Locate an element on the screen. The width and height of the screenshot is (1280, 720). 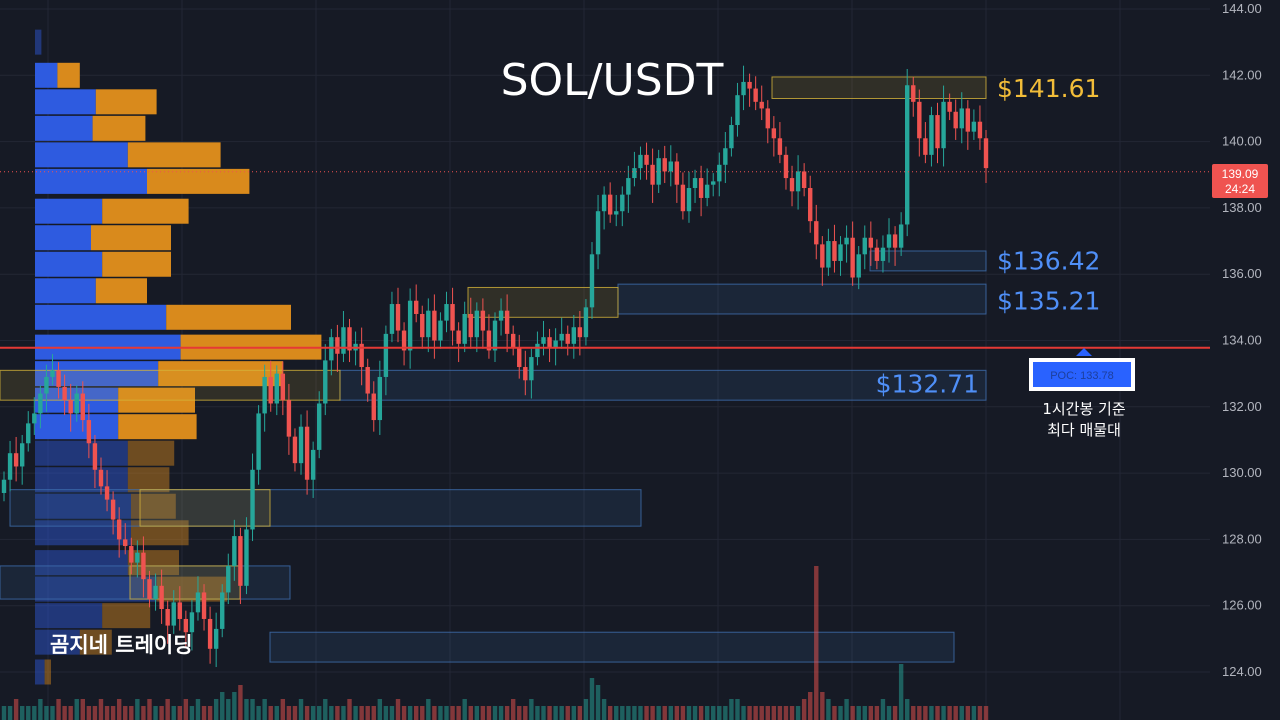
price-zone is located at coordinates (879, 88).